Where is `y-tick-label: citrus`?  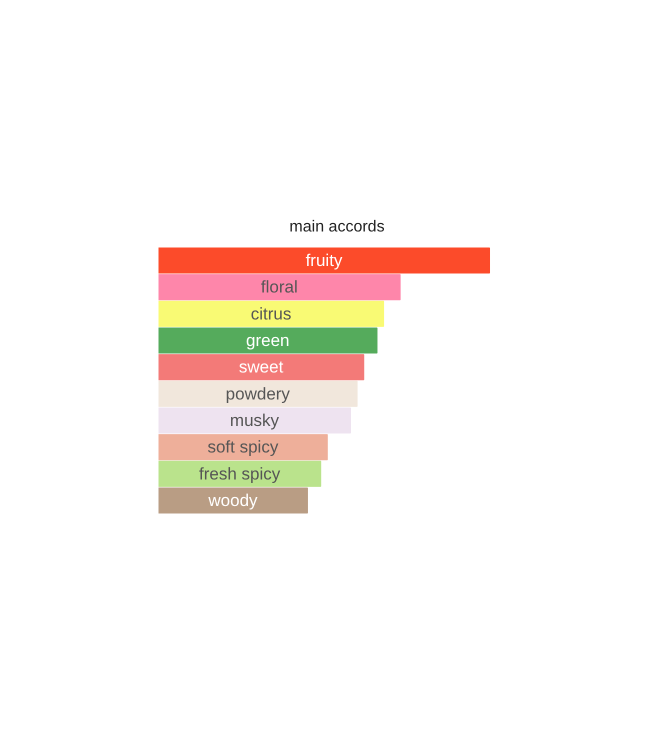
y-tick-label: citrus is located at coordinates (271, 314).